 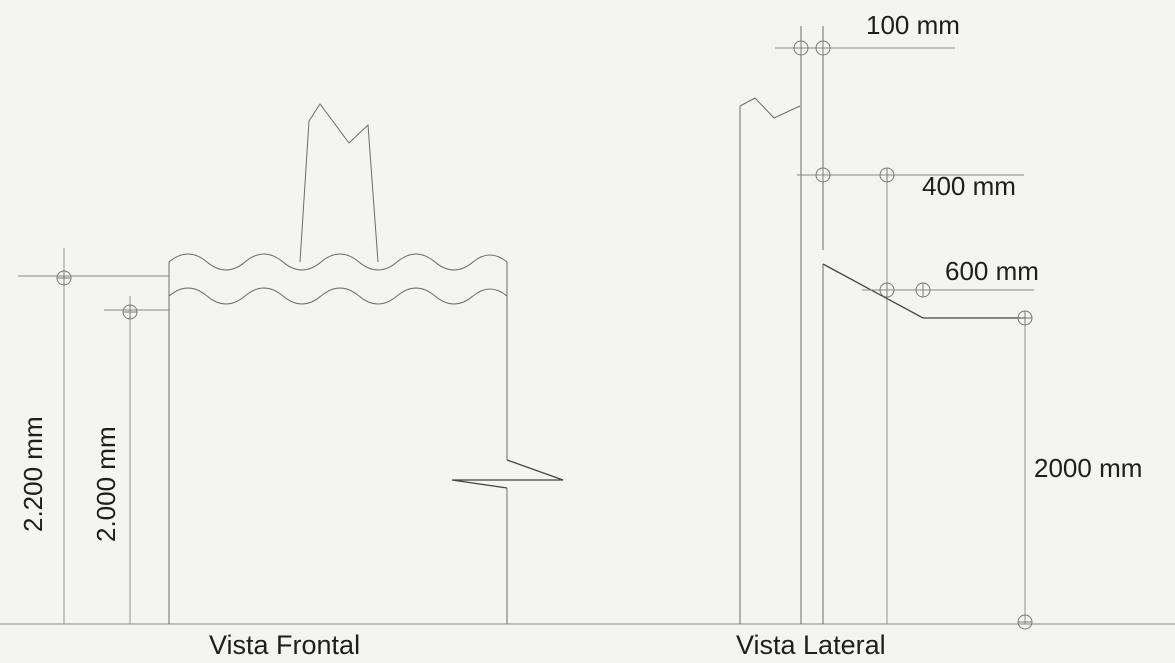 What do you see at coordinates (1088, 468) in the screenshot?
I see `dim-label-2000: 2000 mm` at bounding box center [1088, 468].